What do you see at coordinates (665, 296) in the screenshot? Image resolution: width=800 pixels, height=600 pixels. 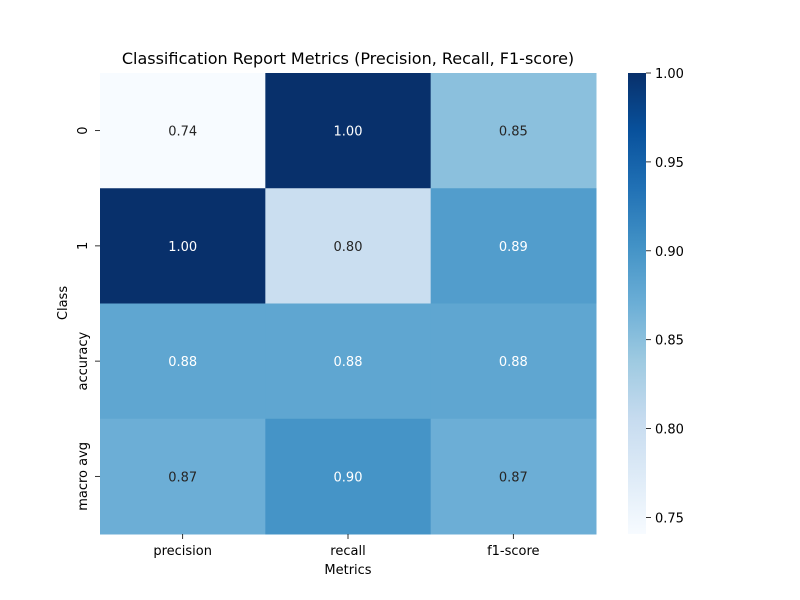 I see `colorbar-ticks: 0.75 0.80 0.85 0.90 0.95 1.00` at bounding box center [665, 296].